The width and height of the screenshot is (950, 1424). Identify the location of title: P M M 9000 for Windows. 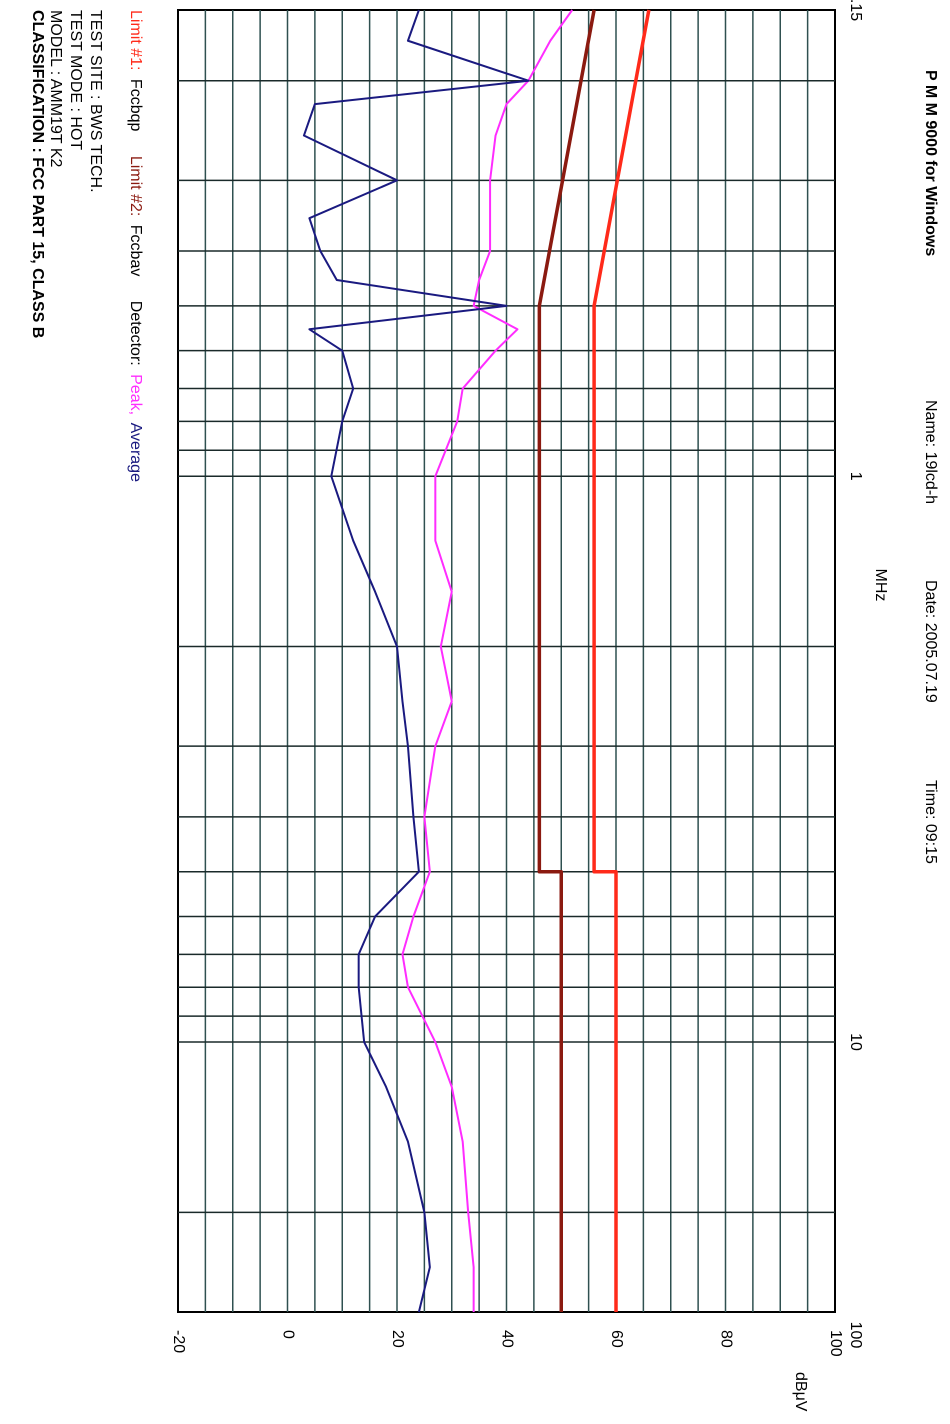
(930, 163).